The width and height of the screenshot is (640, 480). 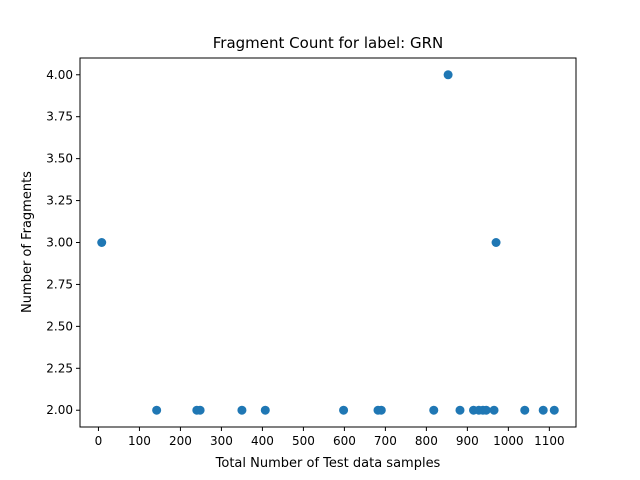 I want to click on x-axis-ticks: 0 100 200 300 400 500 600 700 800 900 1000 1100, so click(x=330, y=437).